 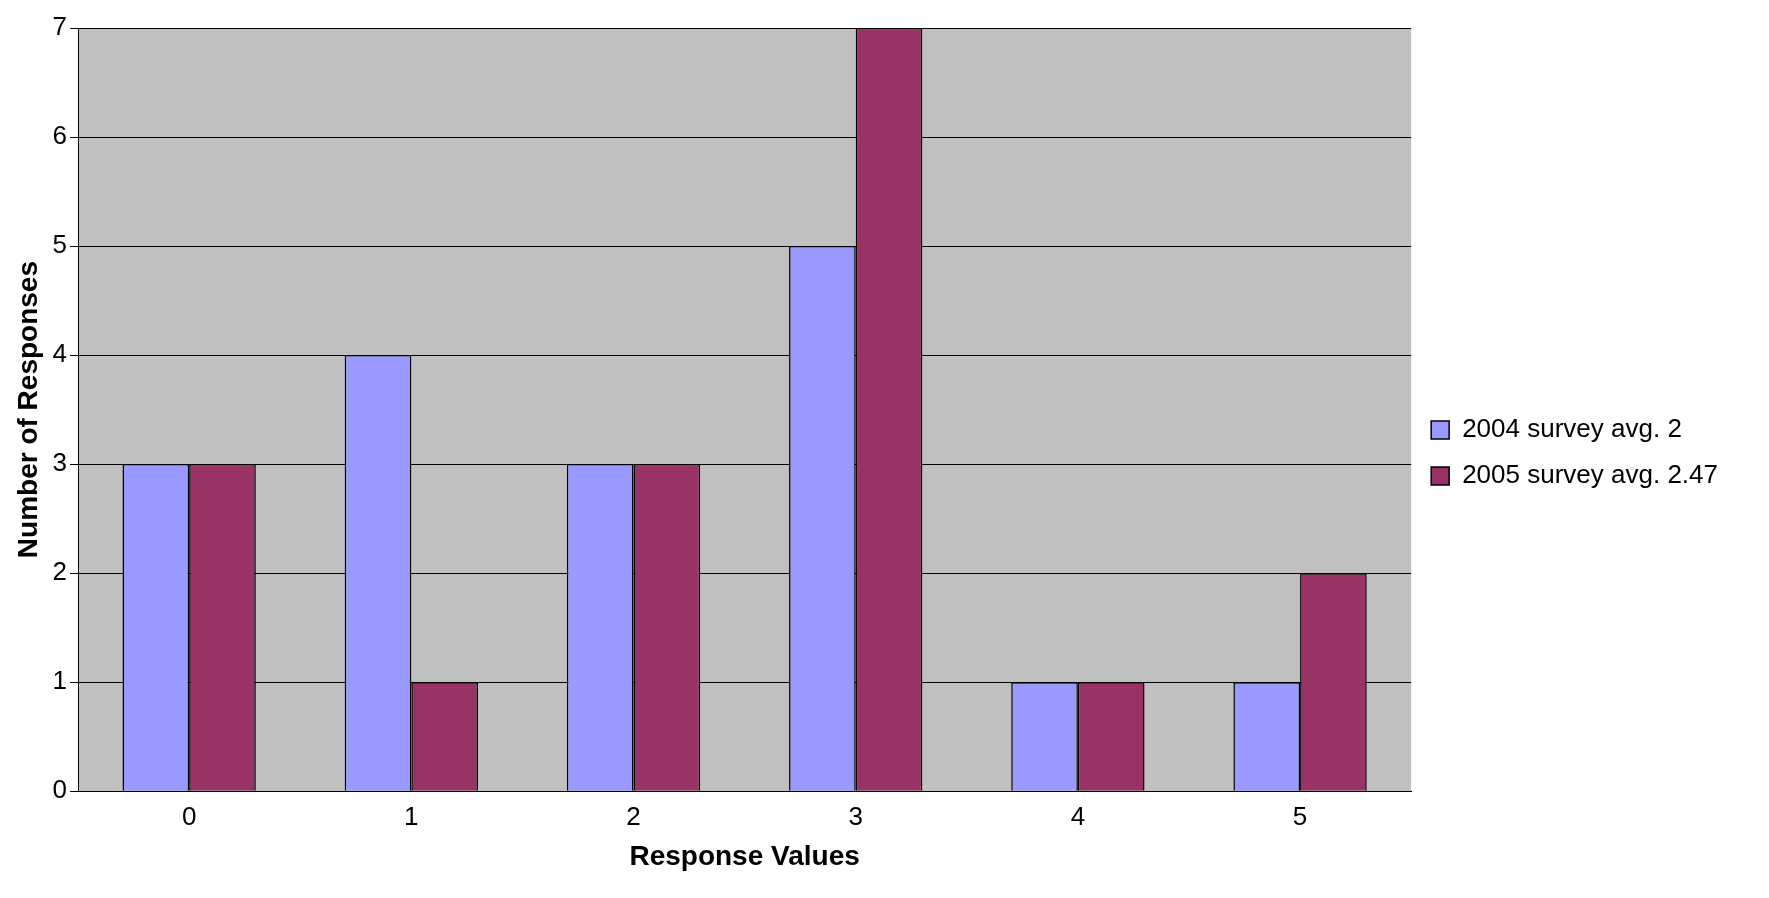 I want to click on x-tick-label: 3, so click(x=855, y=815).